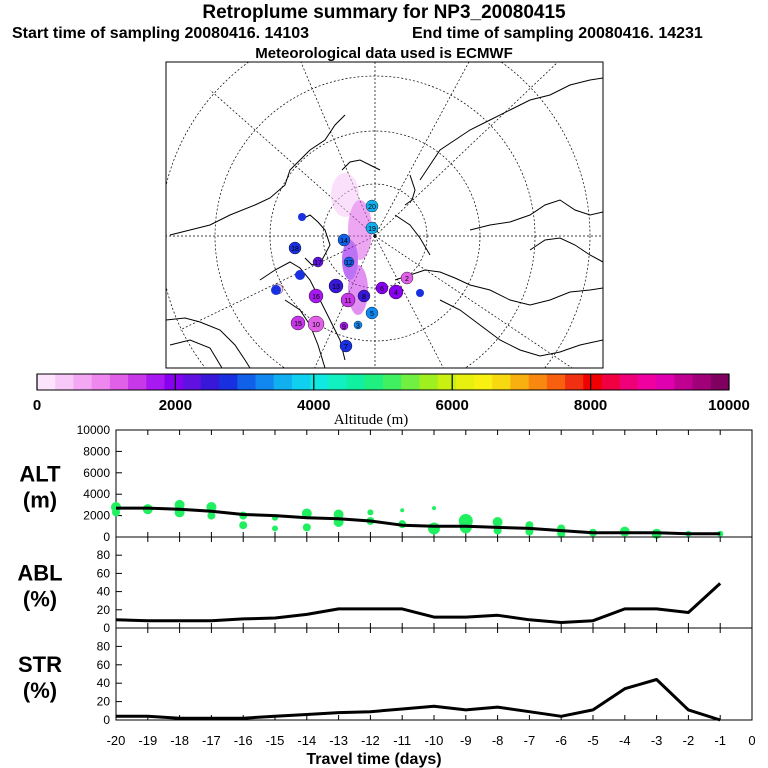 This screenshot has width=768, height=768. Describe the element at coordinates (106, 720) in the screenshot. I see `y-tick-label: 0` at that location.